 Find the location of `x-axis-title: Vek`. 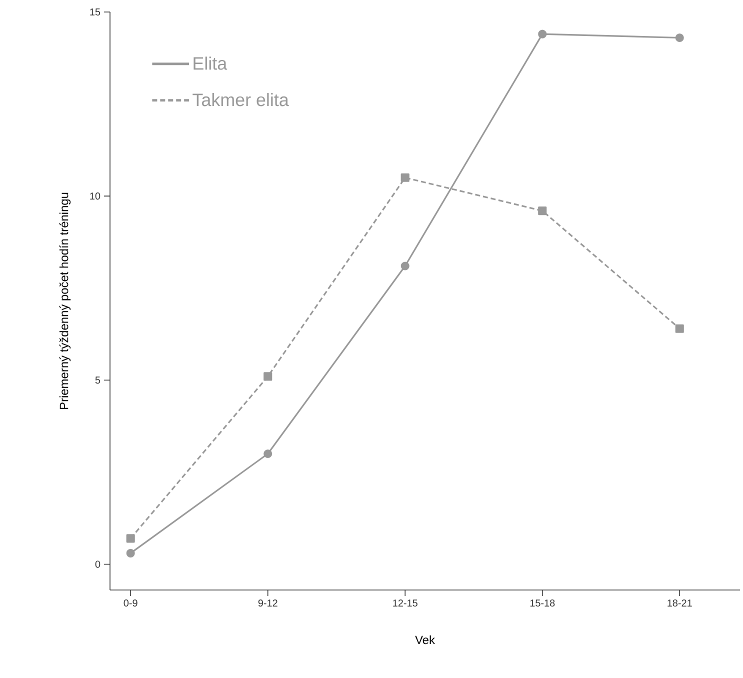

x-axis-title: Vek is located at coordinates (425, 639).